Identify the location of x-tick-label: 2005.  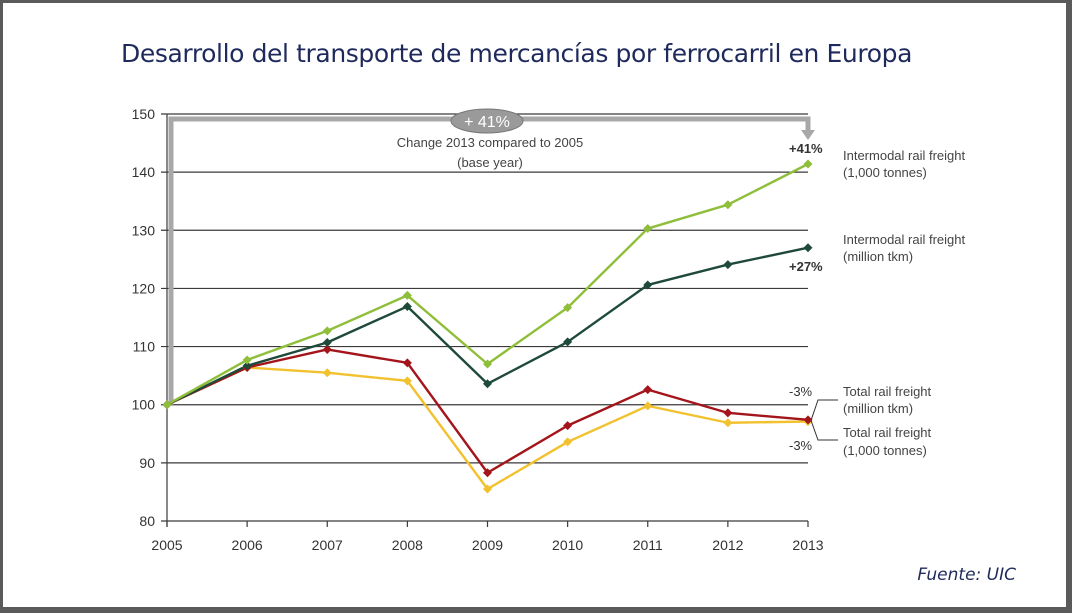
(166, 545).